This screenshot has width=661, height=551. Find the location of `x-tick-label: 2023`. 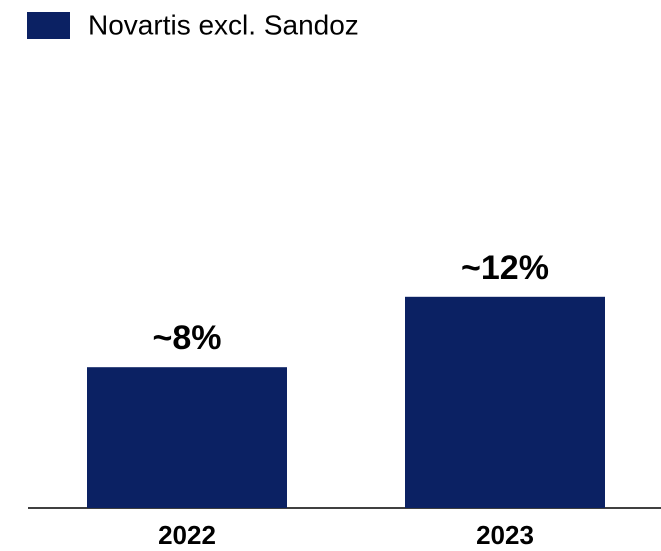

x-tick-label: 2023 is located at coordinates (505, 535).